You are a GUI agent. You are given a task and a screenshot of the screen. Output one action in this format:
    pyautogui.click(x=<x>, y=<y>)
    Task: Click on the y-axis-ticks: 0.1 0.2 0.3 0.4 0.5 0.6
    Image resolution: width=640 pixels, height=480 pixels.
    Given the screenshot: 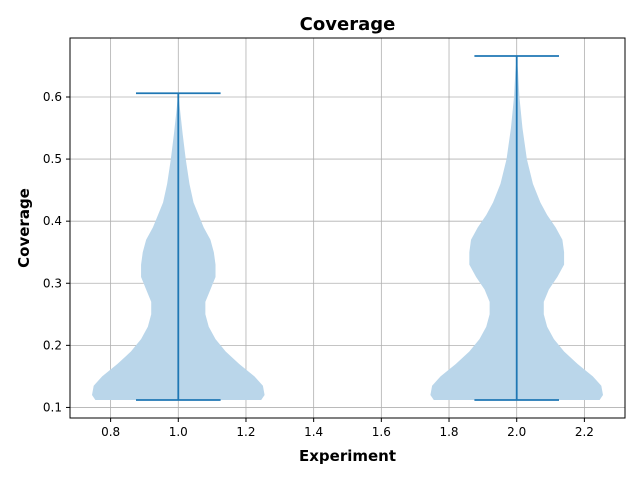 What is the action you would take?
    pyautogui.click(x=56, y=252)
    